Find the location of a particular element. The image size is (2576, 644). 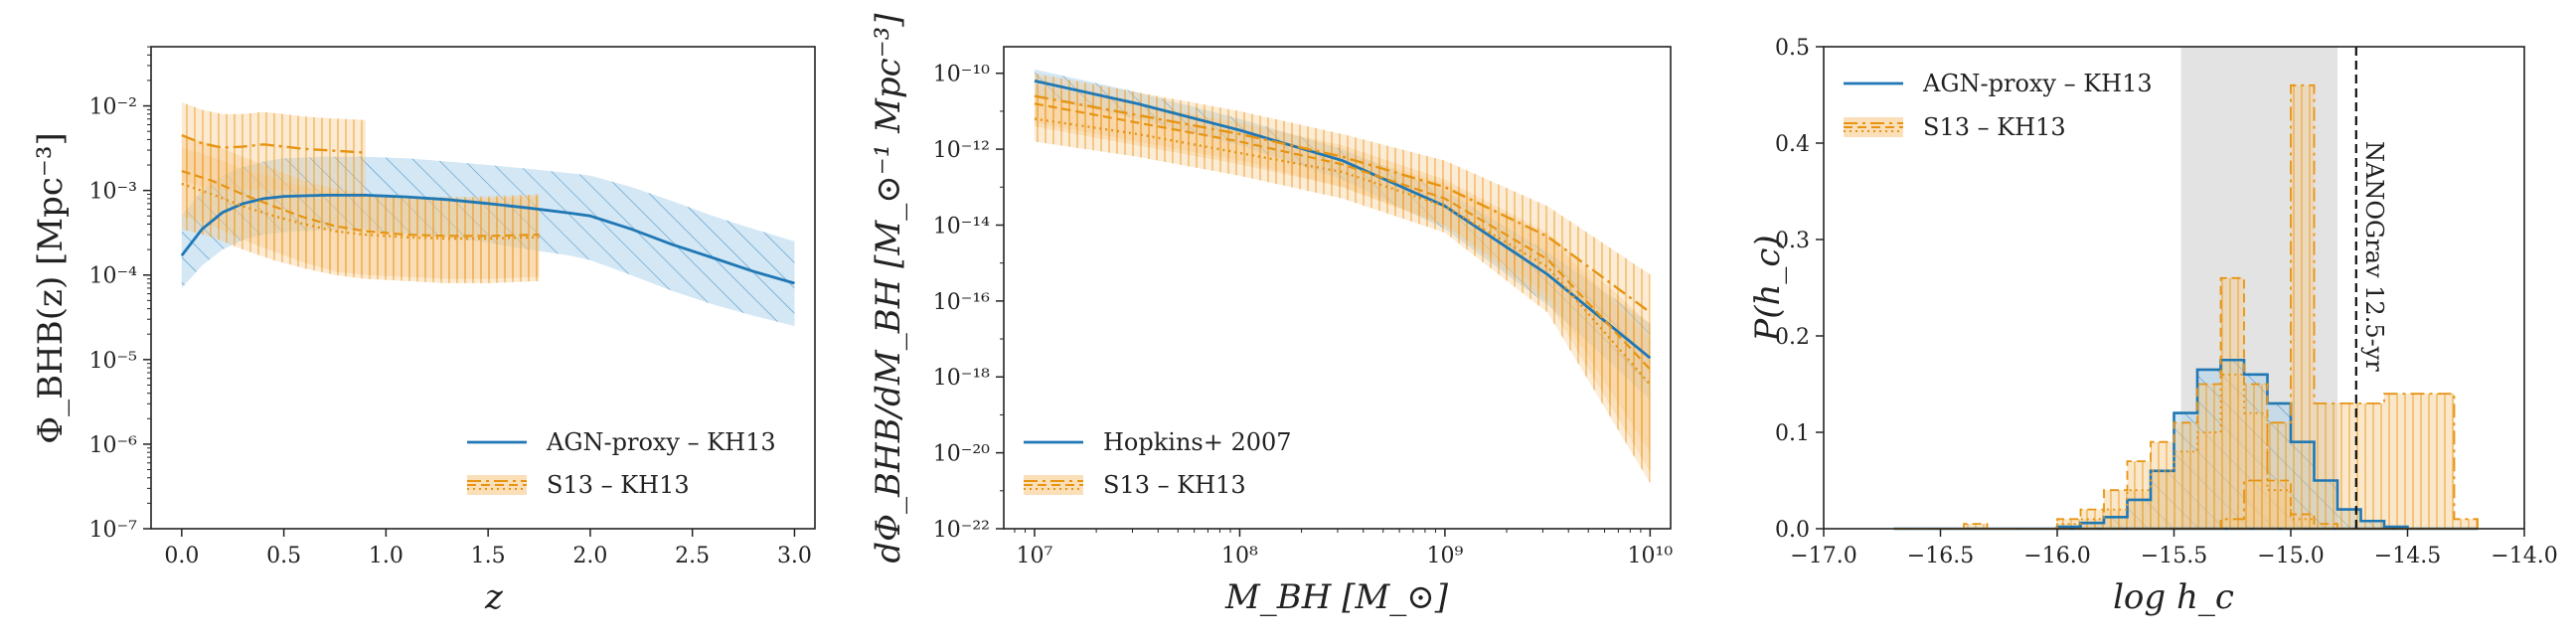

x-tick-label: 0.5 is located at coordinates (283, 556).